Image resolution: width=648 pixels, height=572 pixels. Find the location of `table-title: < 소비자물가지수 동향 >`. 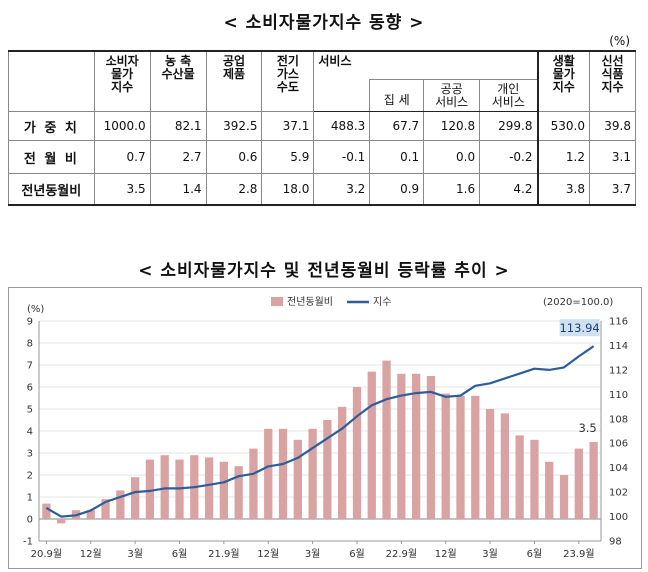

table-title: < 소비자물가지수 동향 > is located at coordinates (324, 23).